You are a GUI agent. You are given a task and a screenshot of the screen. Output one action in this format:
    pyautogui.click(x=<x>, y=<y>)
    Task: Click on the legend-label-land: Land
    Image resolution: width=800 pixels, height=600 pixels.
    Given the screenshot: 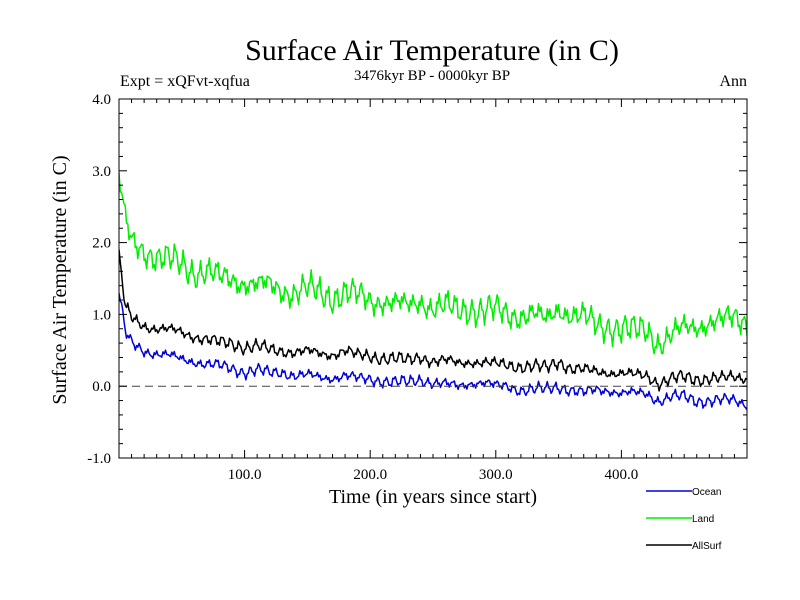 What is the action you would take?
    pyautogui.click(x=703, y=519)
    